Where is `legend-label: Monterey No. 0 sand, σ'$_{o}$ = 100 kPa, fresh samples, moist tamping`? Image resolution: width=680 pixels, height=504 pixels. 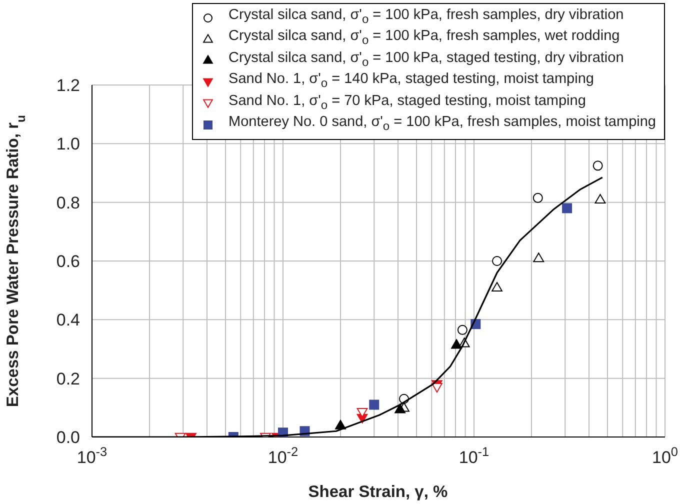 legend-label: Monterey No. 0 sand, σ'$_{o}$ = 100 kPa, fresh samples, moist tamping is located at coordinates (442, 124).